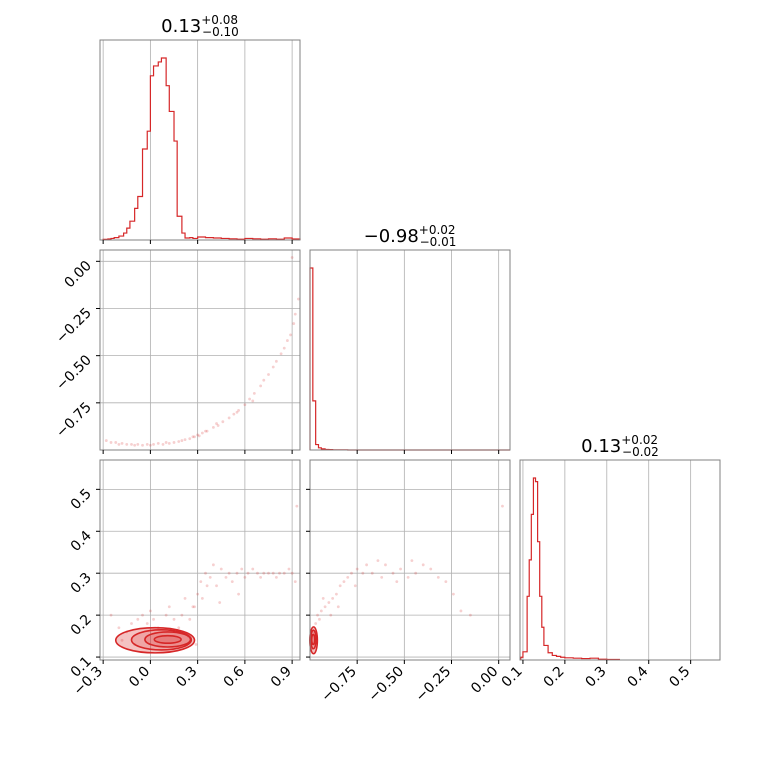 The height and width of the screenshot is (760, 760). What do you see at coordinates (438, 242) in the screenshot?
I see `title-minus: −0.01` at bounding box center [438, 242].